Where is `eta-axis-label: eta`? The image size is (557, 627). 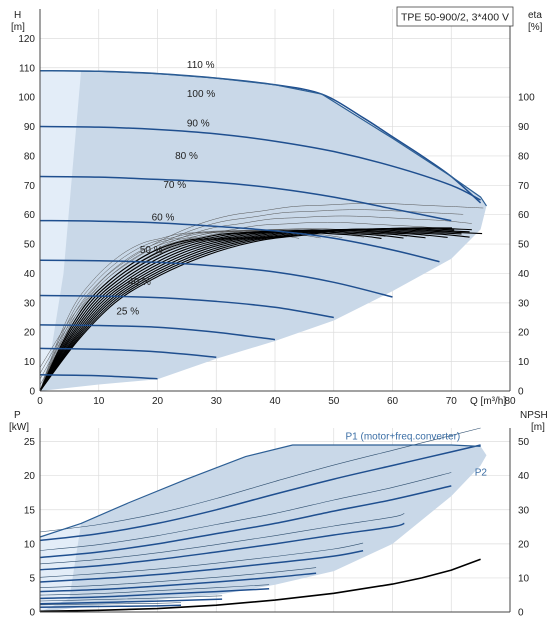 eta-axis-label: eta is located at coordinates (535, 15).